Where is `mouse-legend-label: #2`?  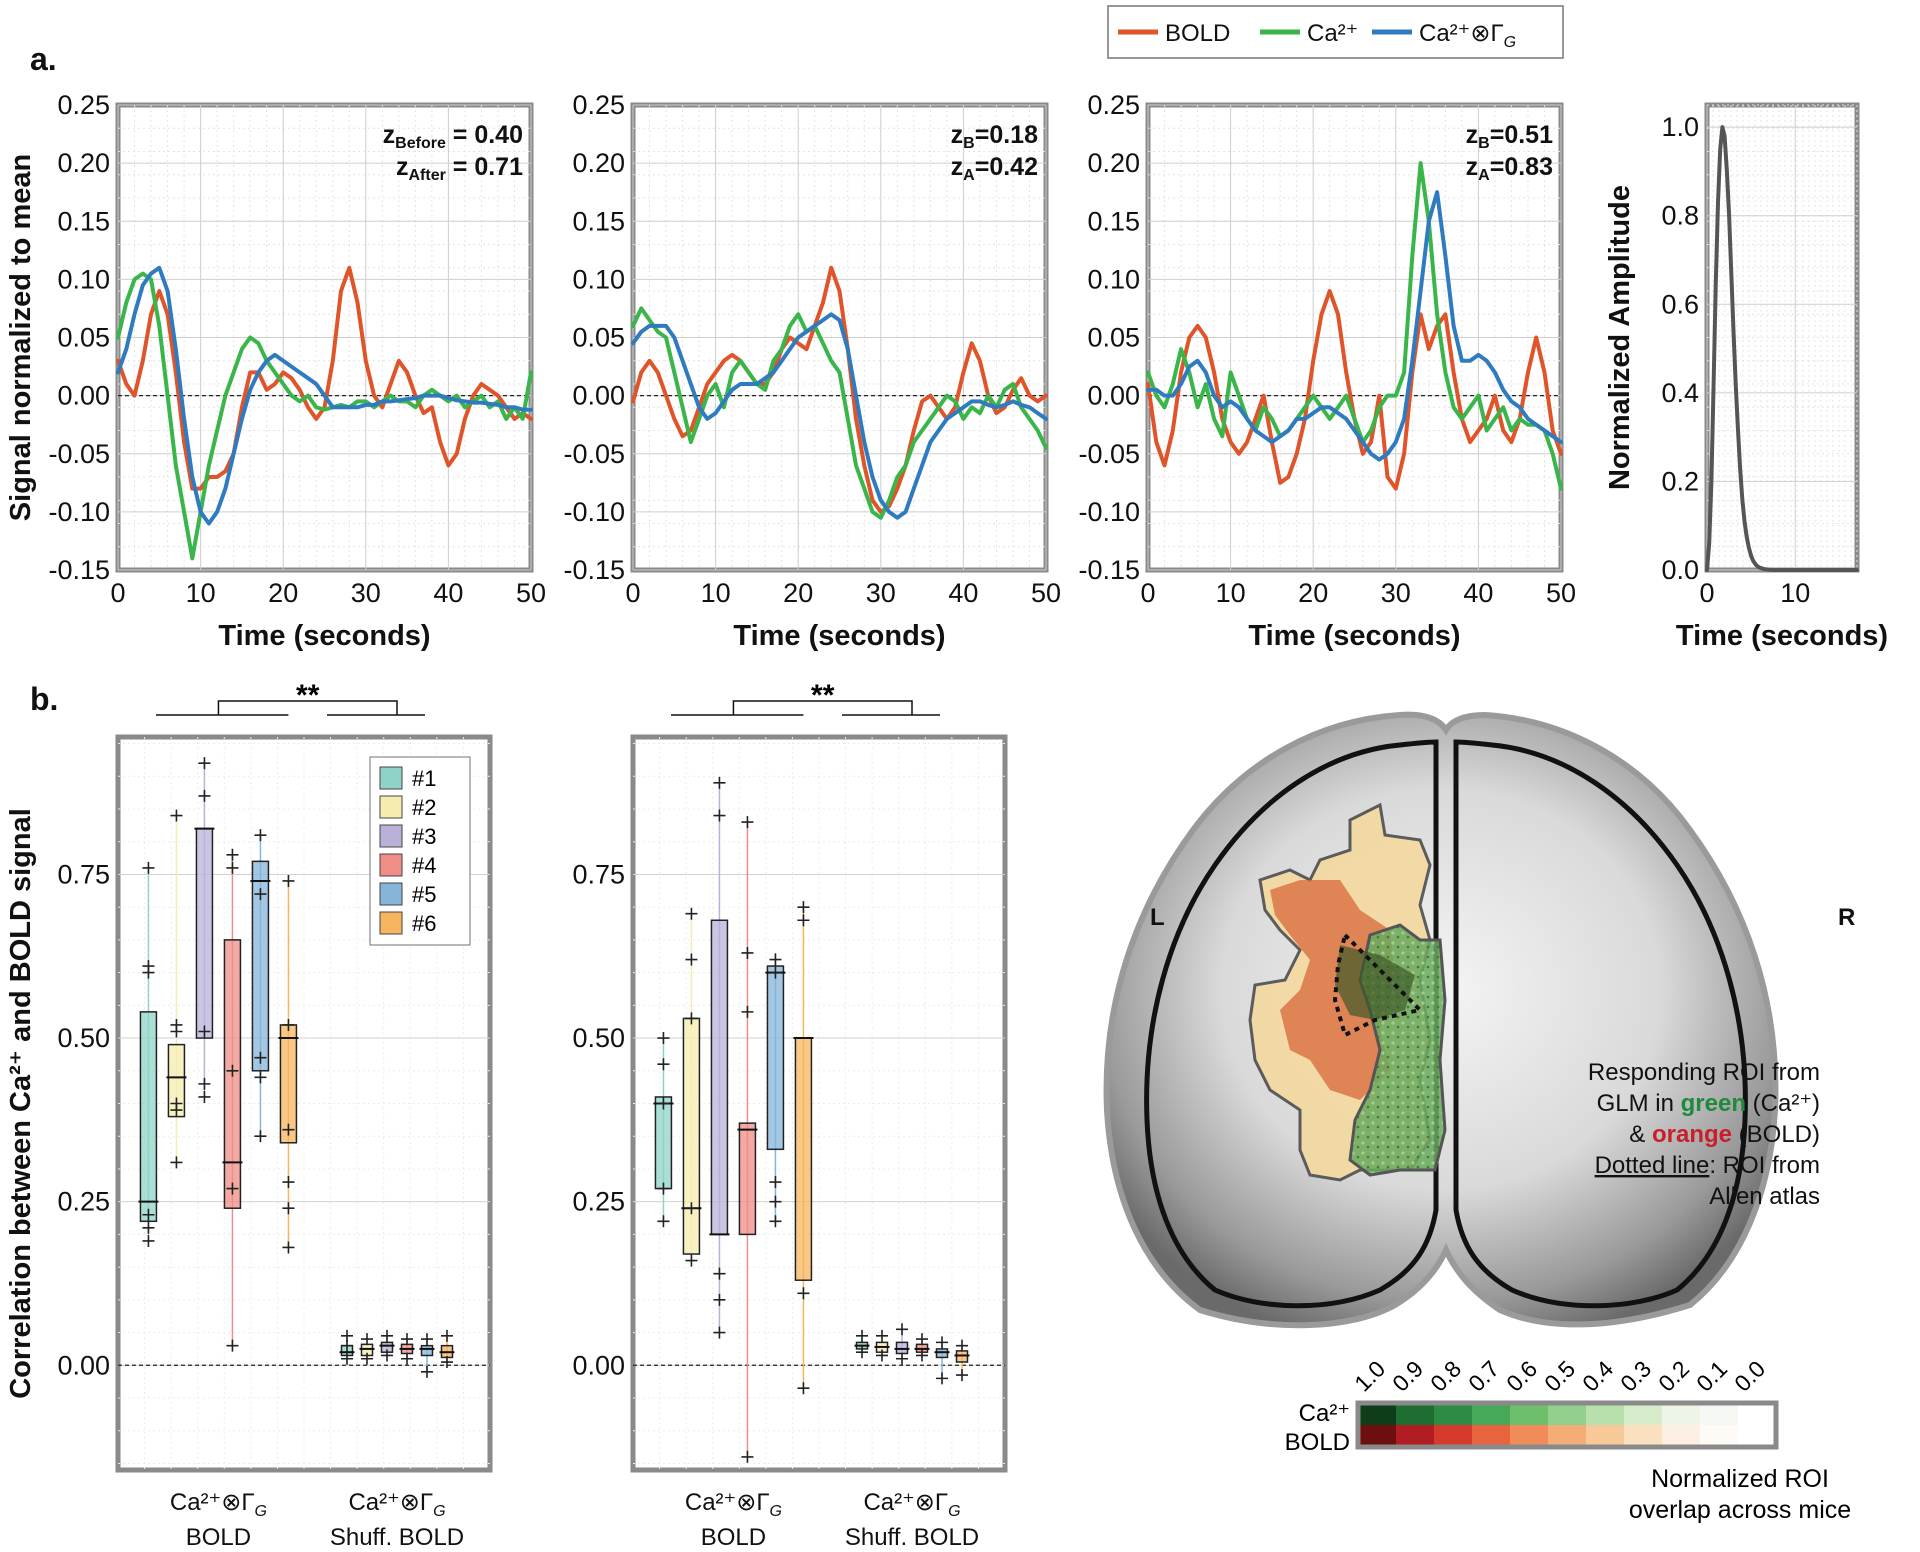
mouse-legend-label: #2 is located at coordinates (424, 807).